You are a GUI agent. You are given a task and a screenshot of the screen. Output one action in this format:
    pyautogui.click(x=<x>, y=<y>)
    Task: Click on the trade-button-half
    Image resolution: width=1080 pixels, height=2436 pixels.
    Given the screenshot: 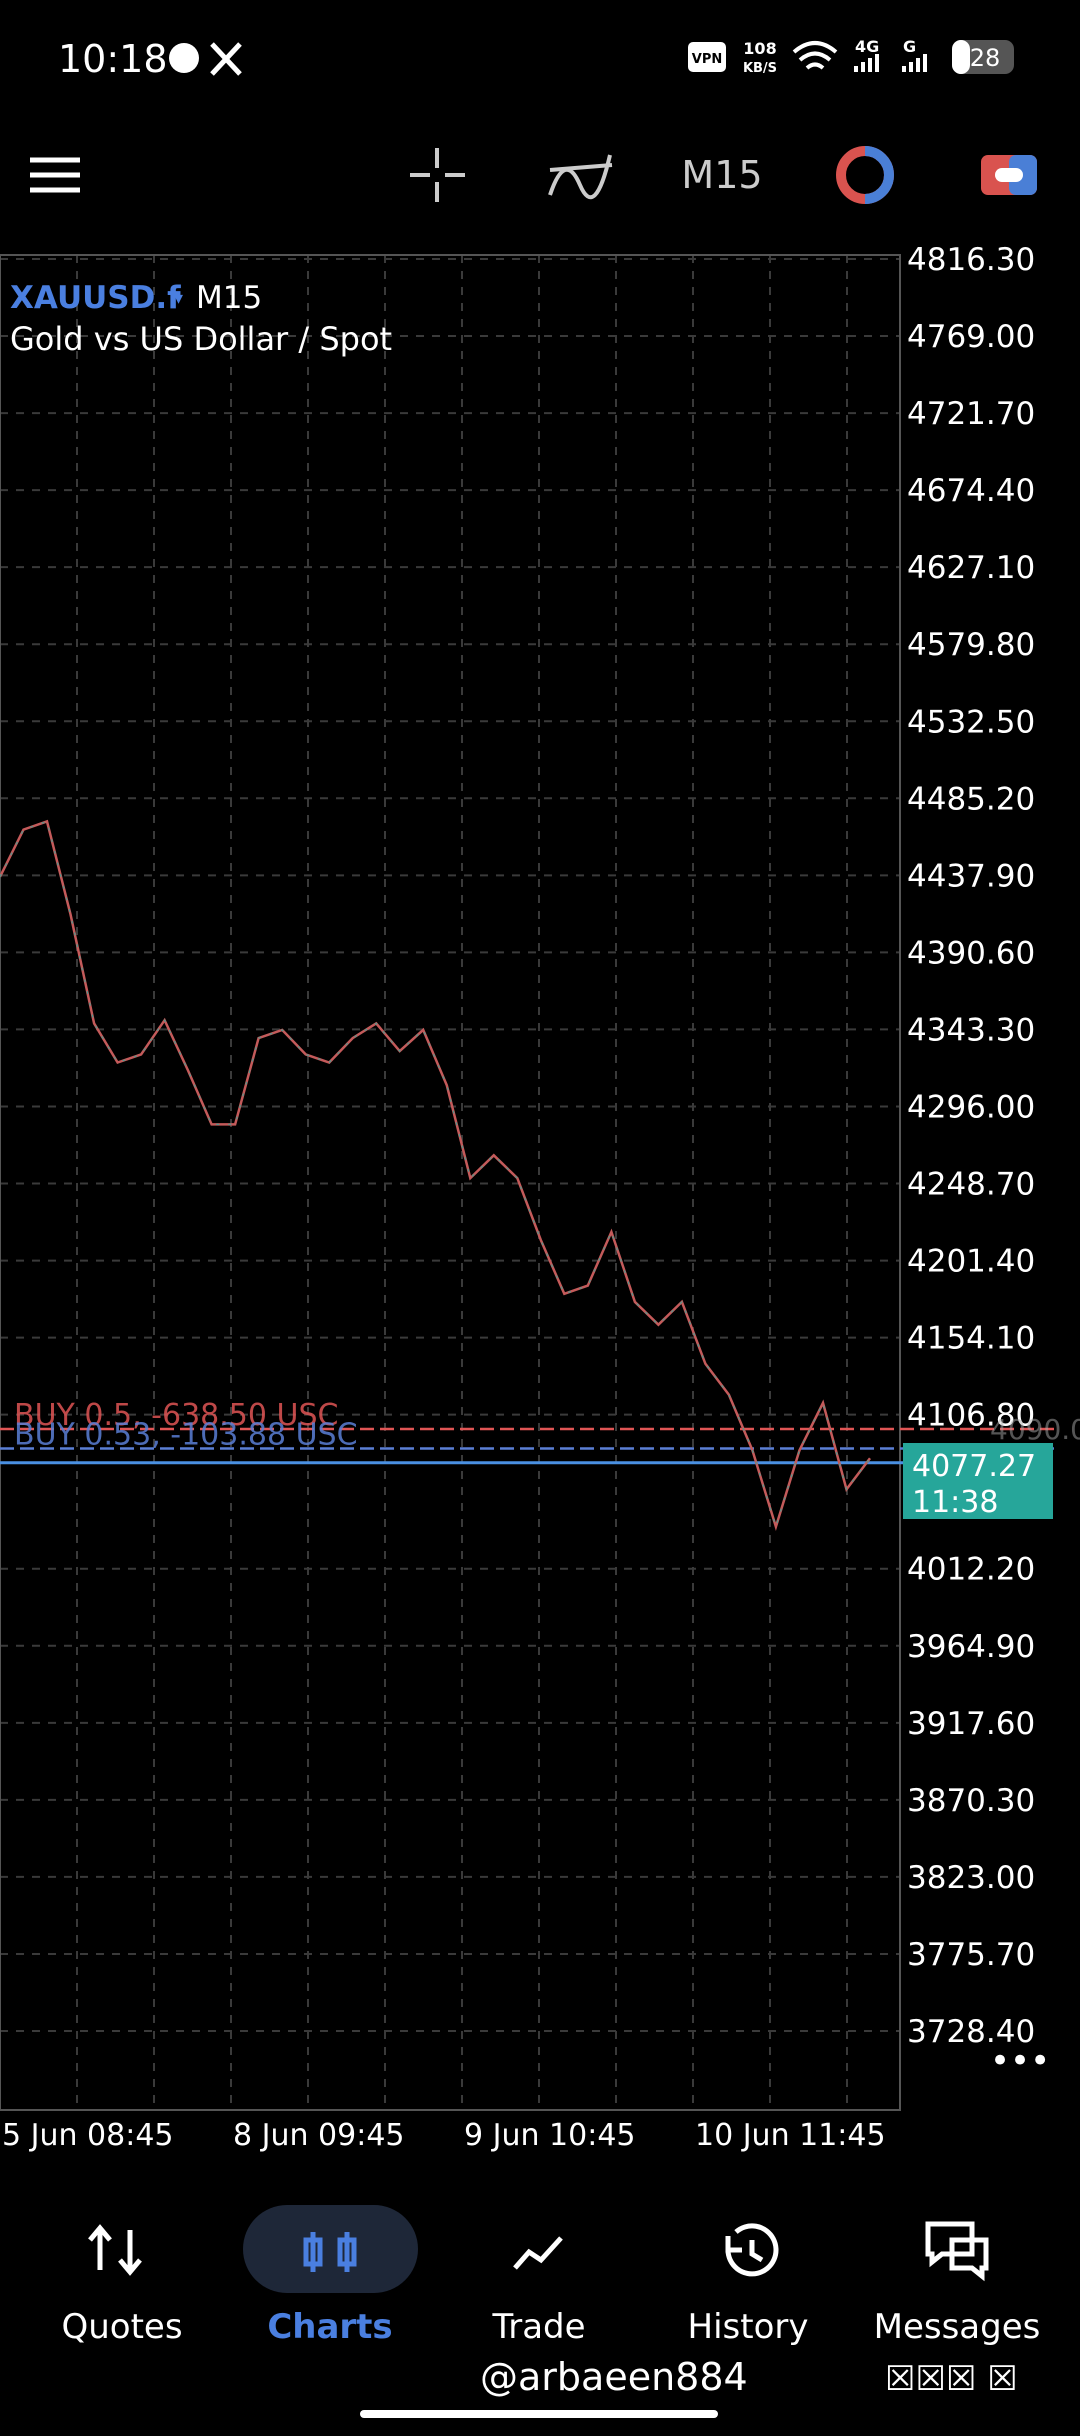 What is the action you would take?
    pyautogui.click(x=879, y=175)
    